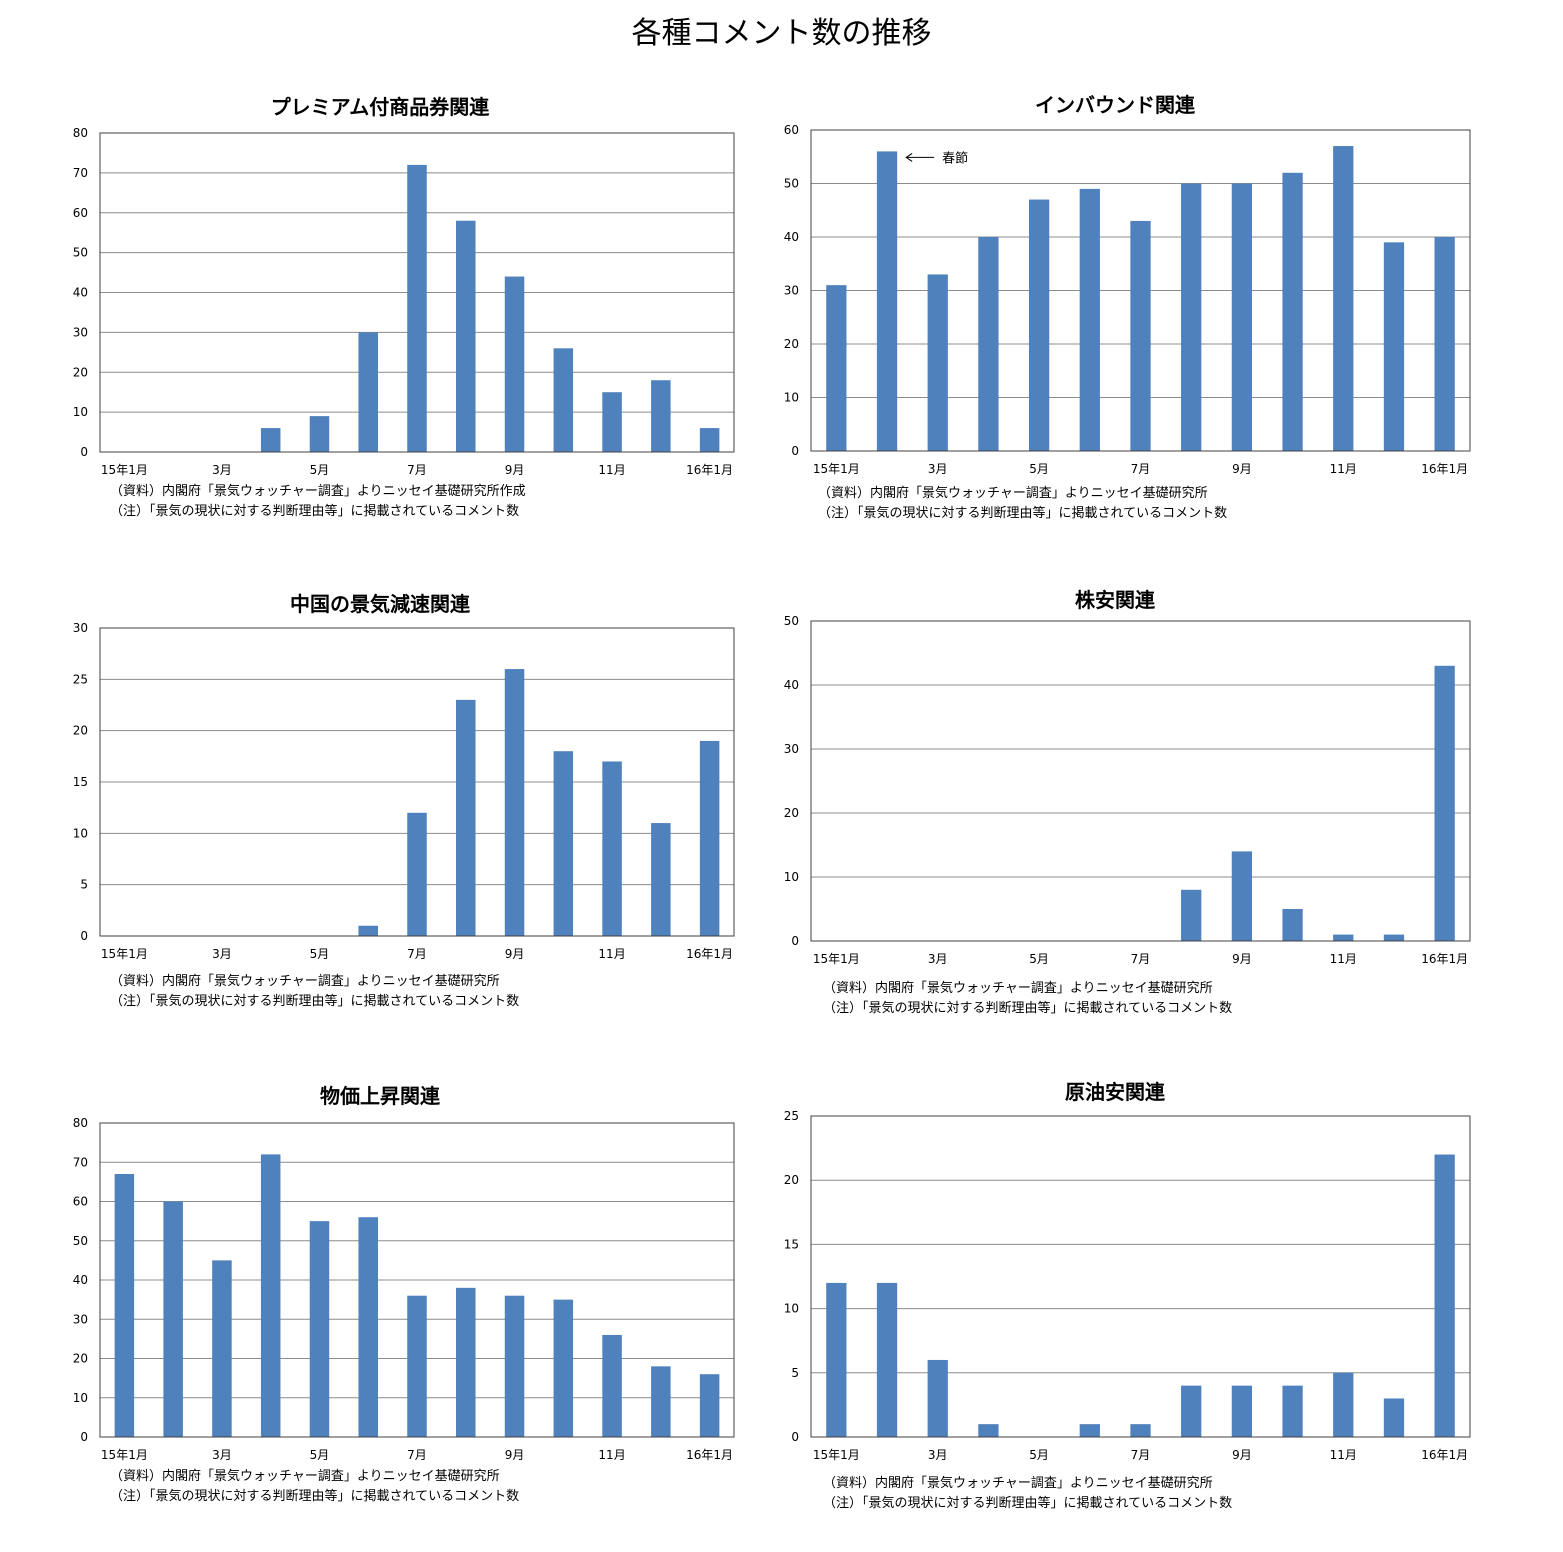  I want to click on chart-title: プレミアム付商品券関連, so click(380, 107).